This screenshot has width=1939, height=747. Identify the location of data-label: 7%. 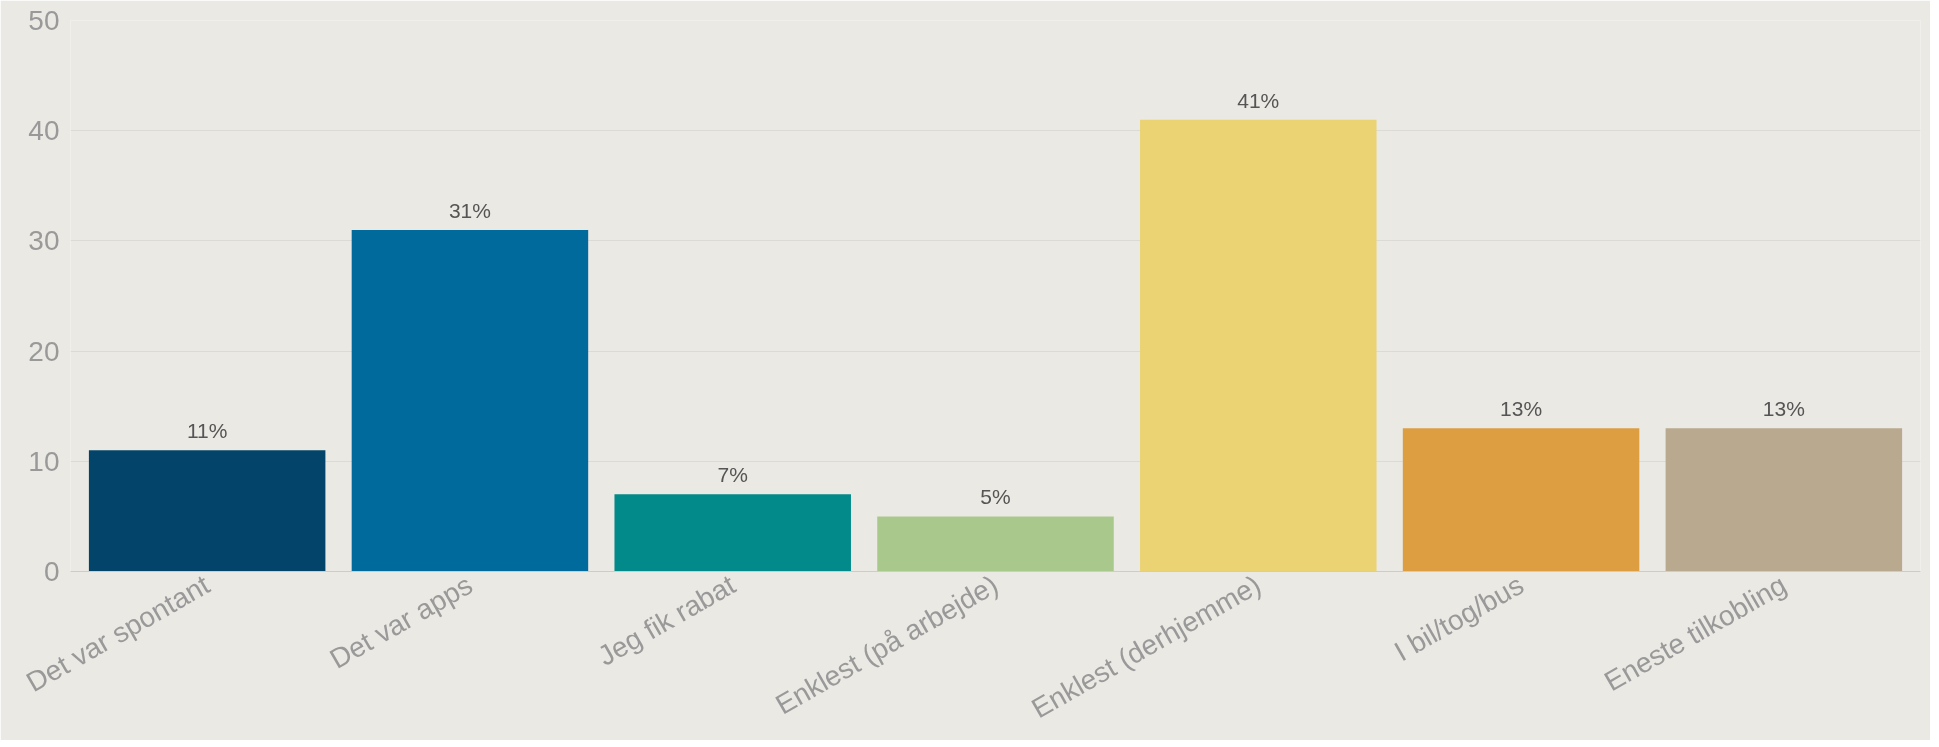
(732, 475).